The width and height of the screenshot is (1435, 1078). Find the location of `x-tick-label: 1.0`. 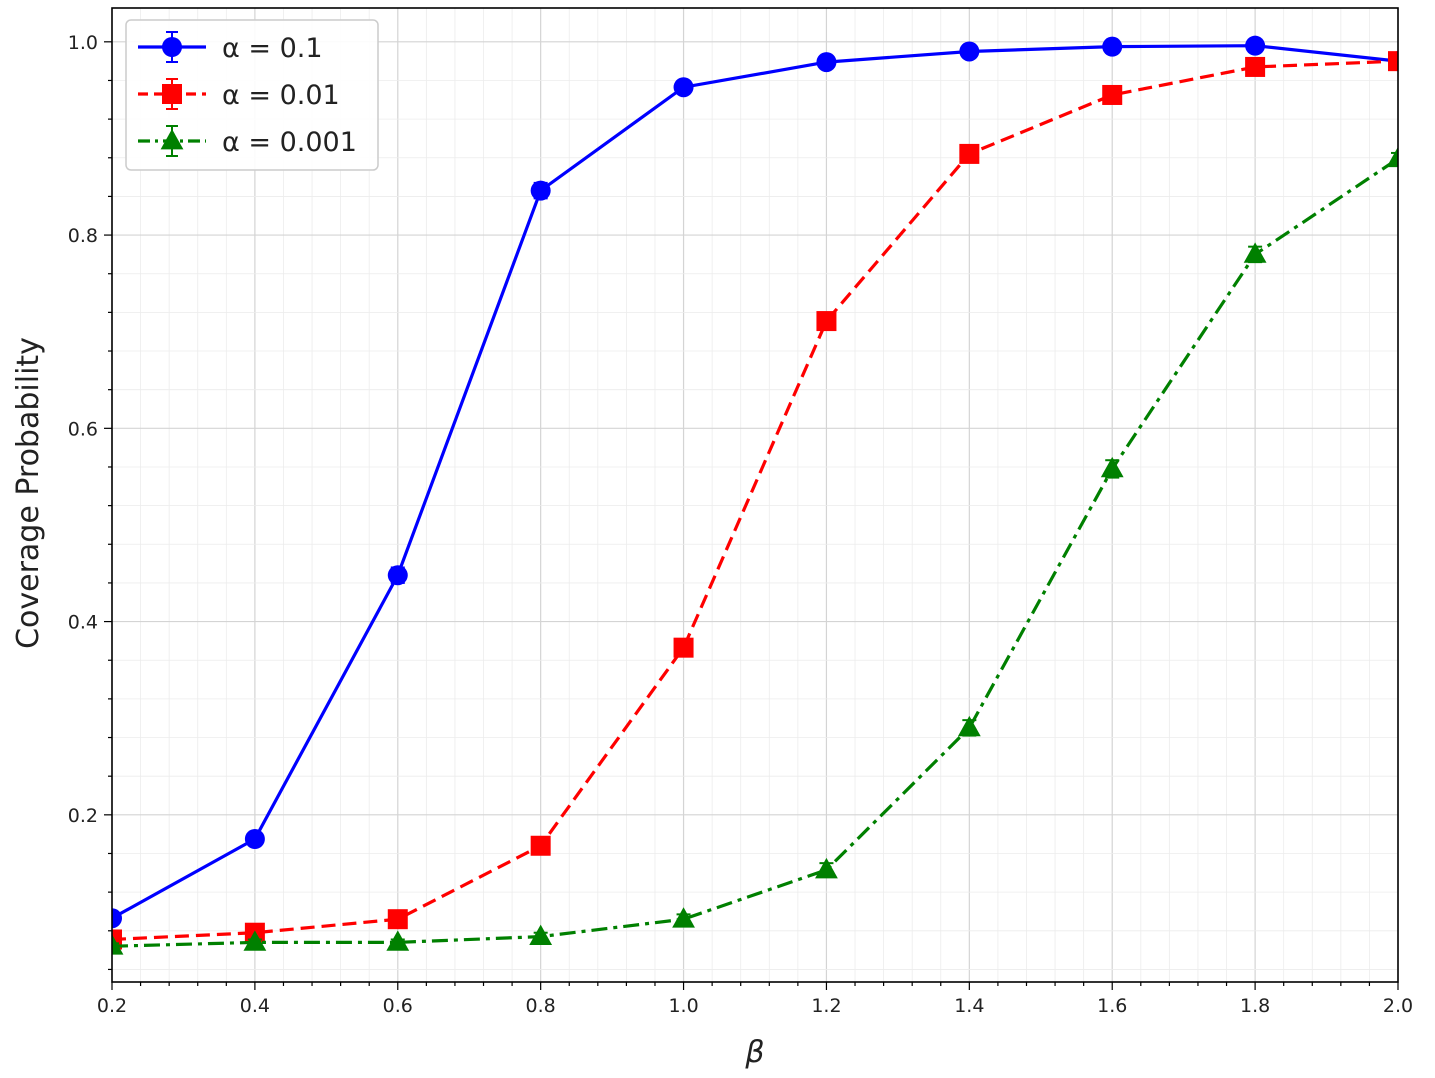

x-tick-label: 1.0 is located at coordinates (683, 1006).